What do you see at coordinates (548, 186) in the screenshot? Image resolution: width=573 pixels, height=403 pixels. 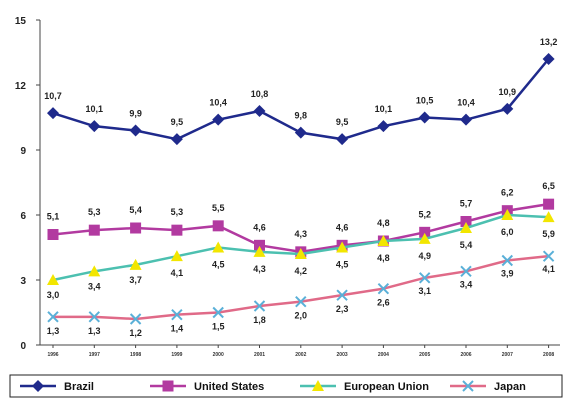 I see `data-label: 6,5` at bounding box center [548, 186].